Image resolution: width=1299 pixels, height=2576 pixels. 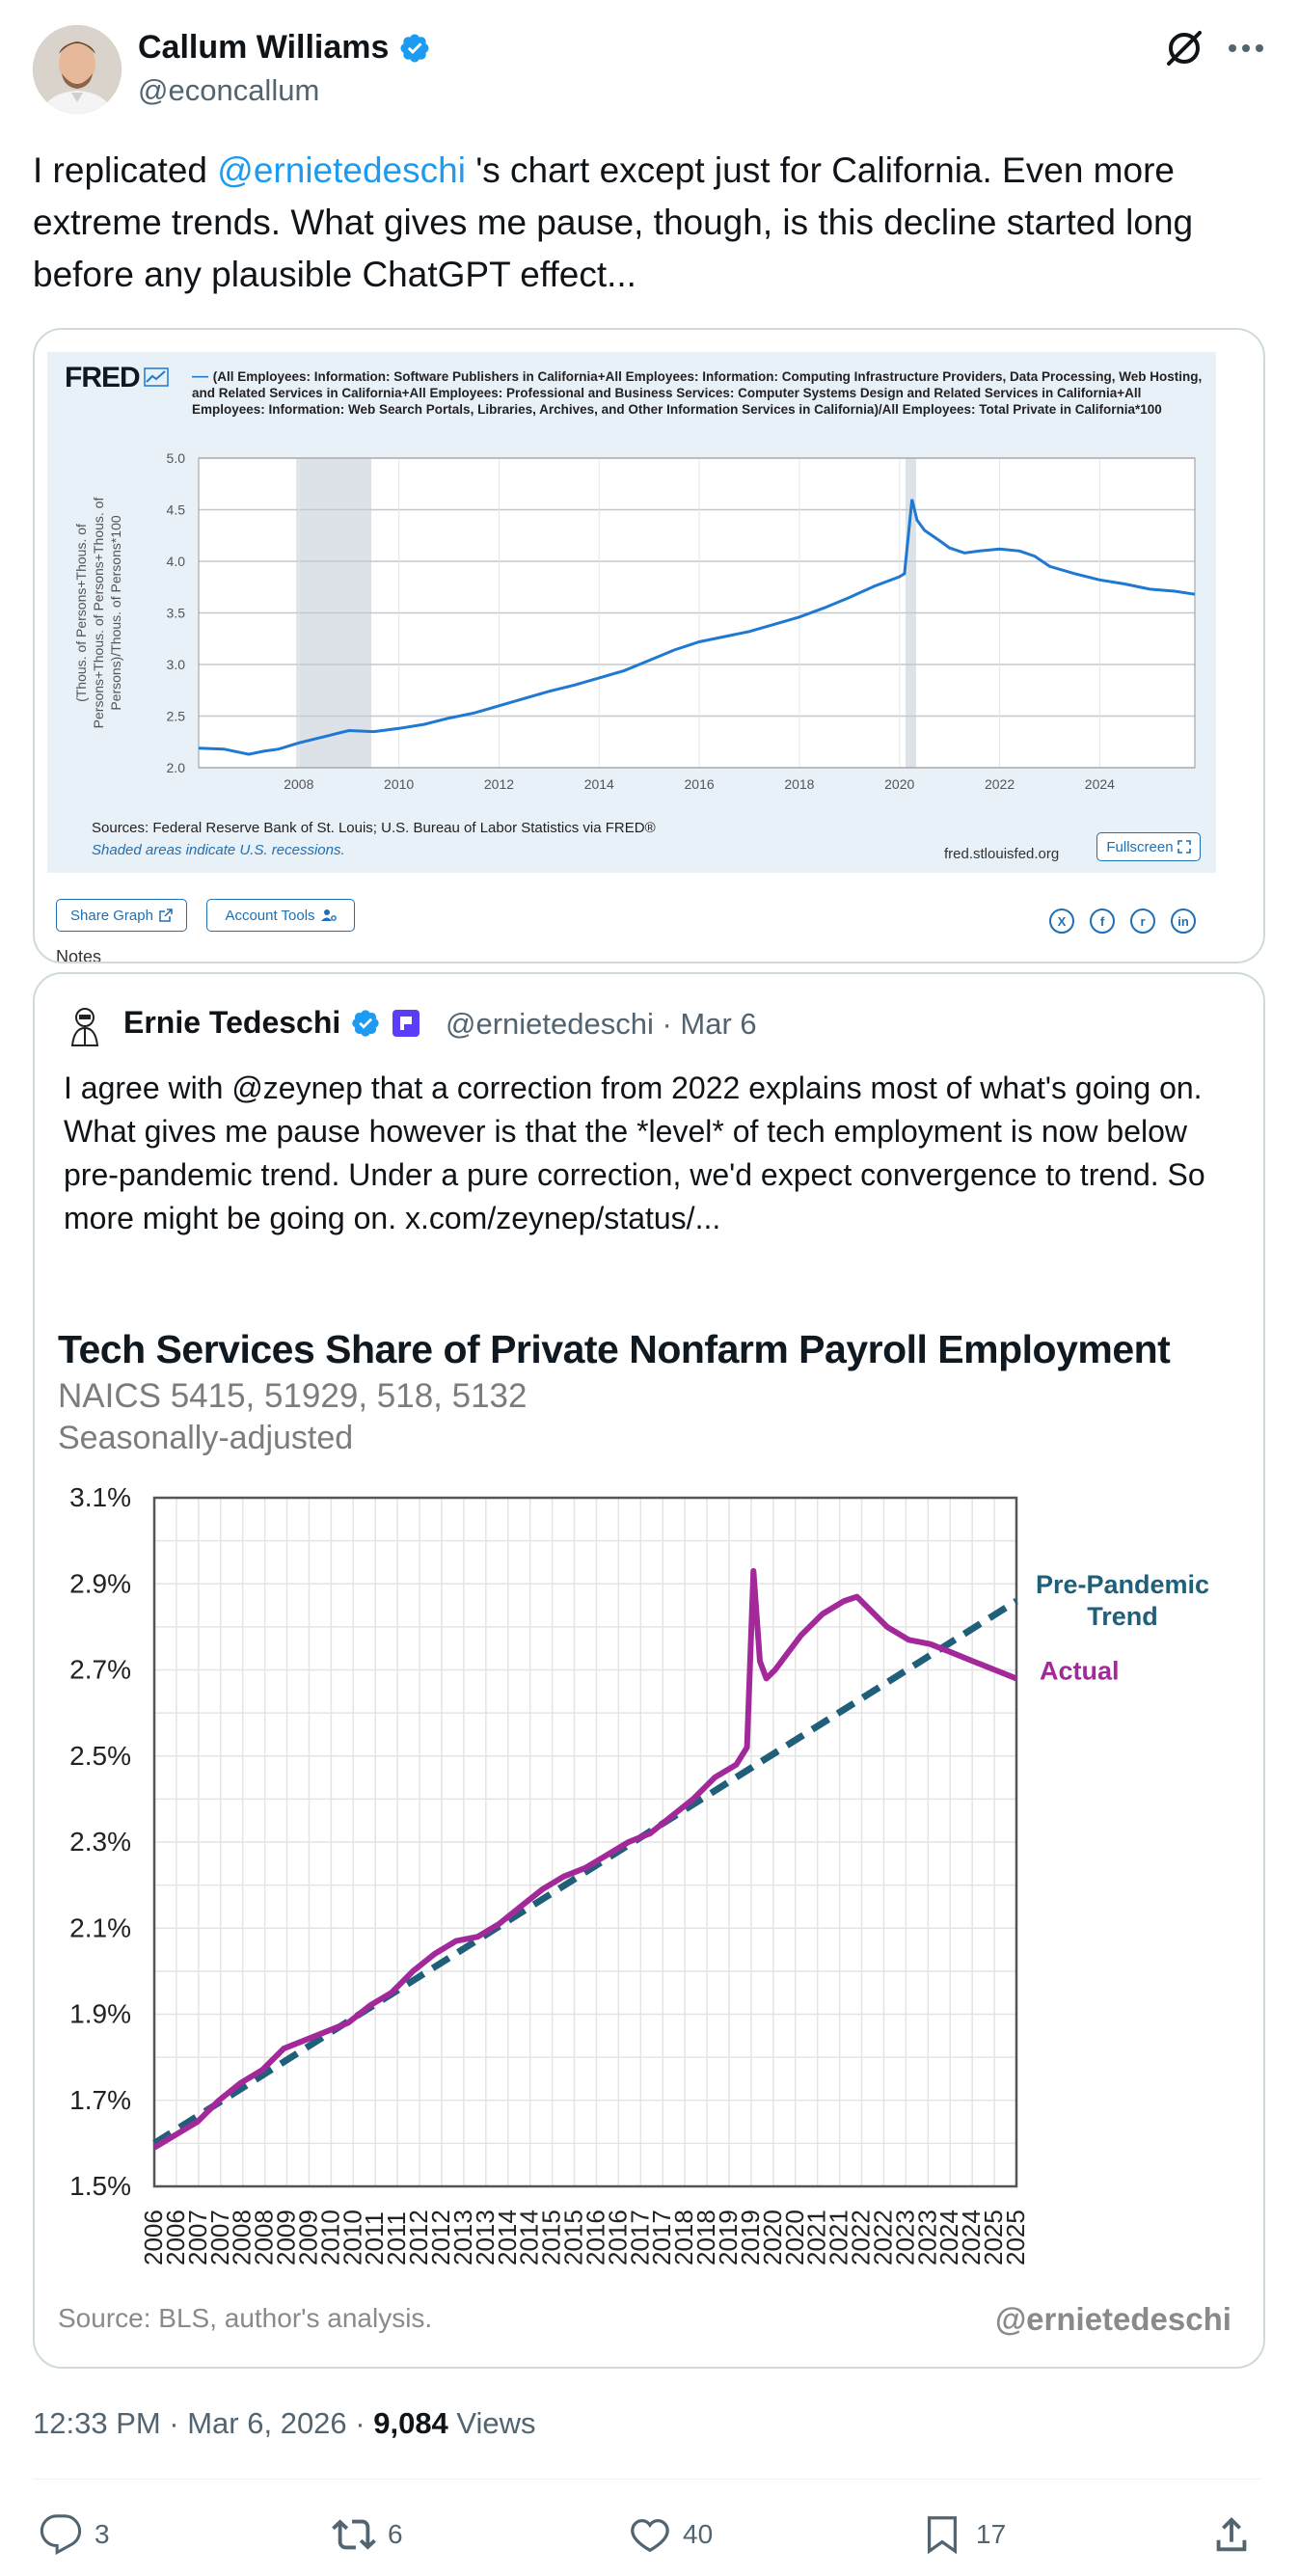 I want to click on share-icon, so click(x=1231, y=2534).